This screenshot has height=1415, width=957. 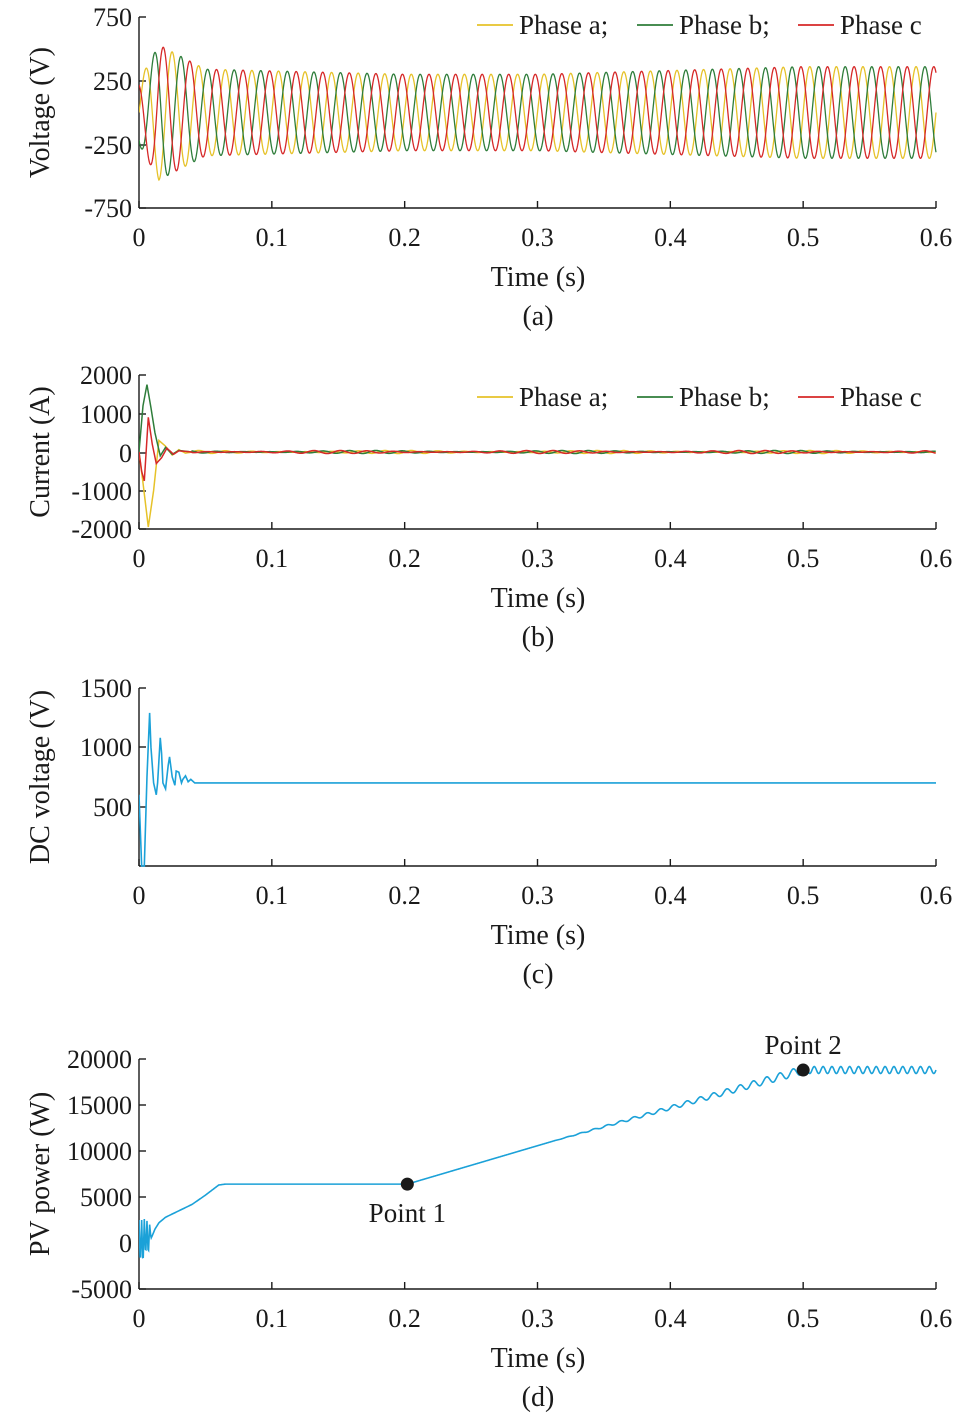 I want to click on y-axis-label: Current (A), so click(x=40, y=451).